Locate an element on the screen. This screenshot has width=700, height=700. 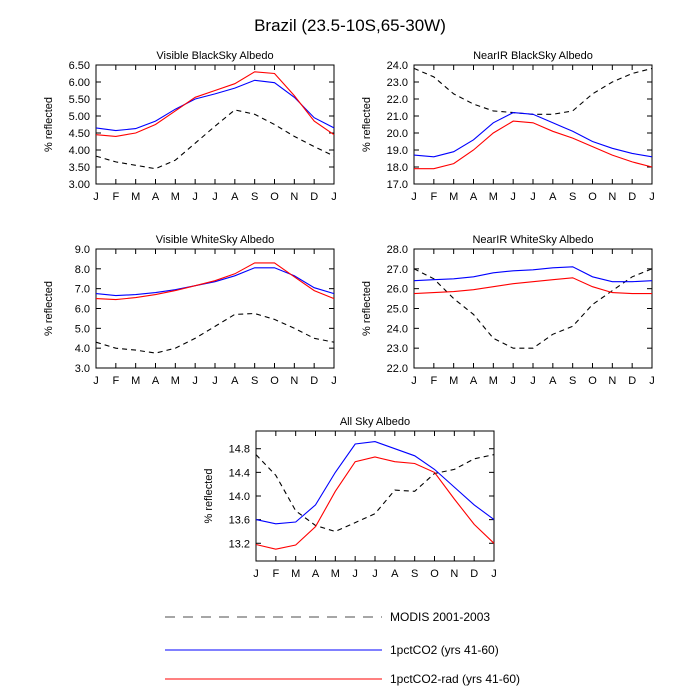
y-tick-label: 24.0 is located at coordinates (397, 329).